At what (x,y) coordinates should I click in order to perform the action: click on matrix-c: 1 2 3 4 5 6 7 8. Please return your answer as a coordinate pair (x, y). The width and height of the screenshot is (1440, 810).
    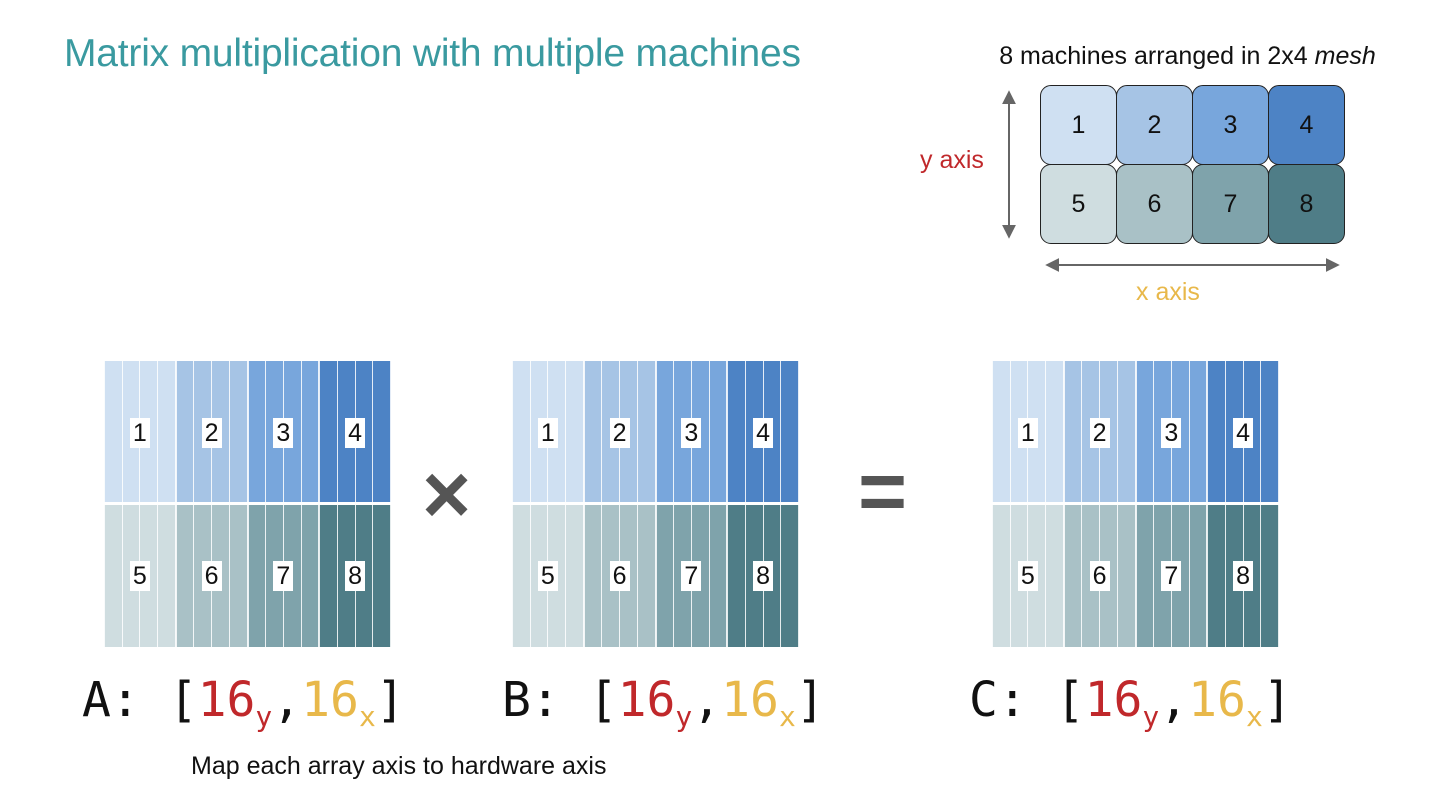
    Looking at the image, I should click on (1135, 504).